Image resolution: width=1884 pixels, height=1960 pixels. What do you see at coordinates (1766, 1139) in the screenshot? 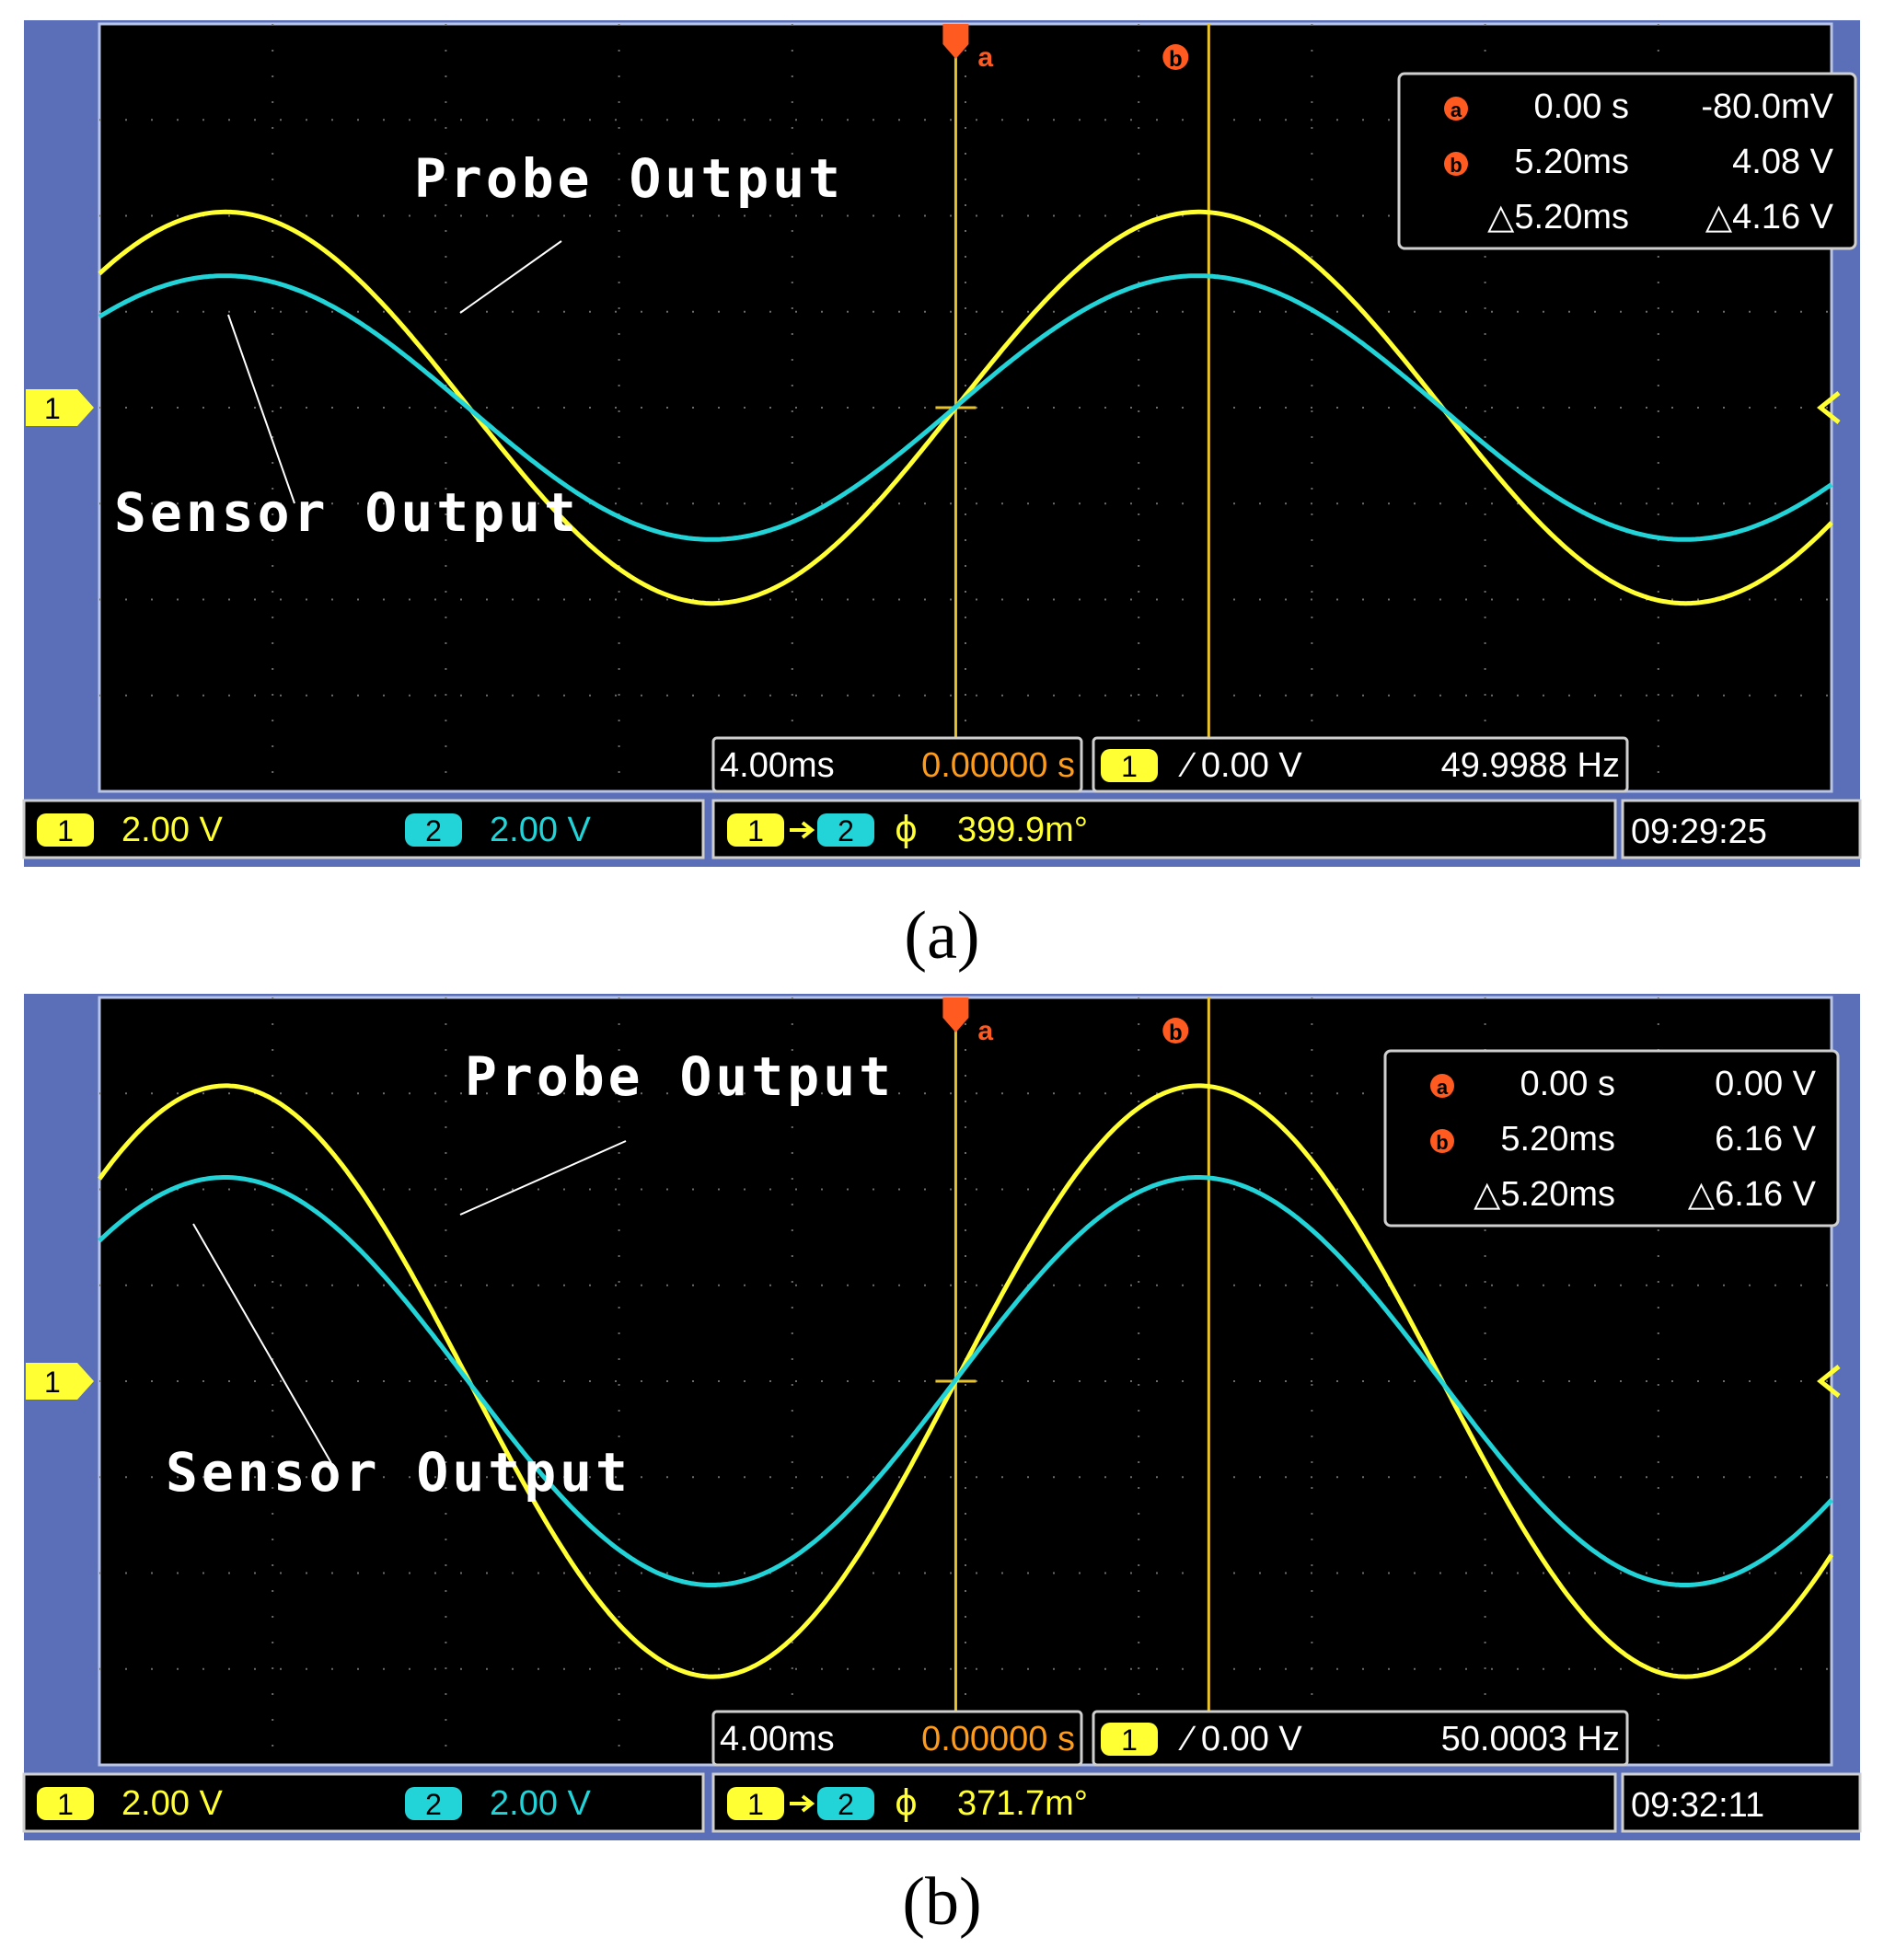
I see `readout-value-1: 6.16 V` at bounding box center [1766, 1139].